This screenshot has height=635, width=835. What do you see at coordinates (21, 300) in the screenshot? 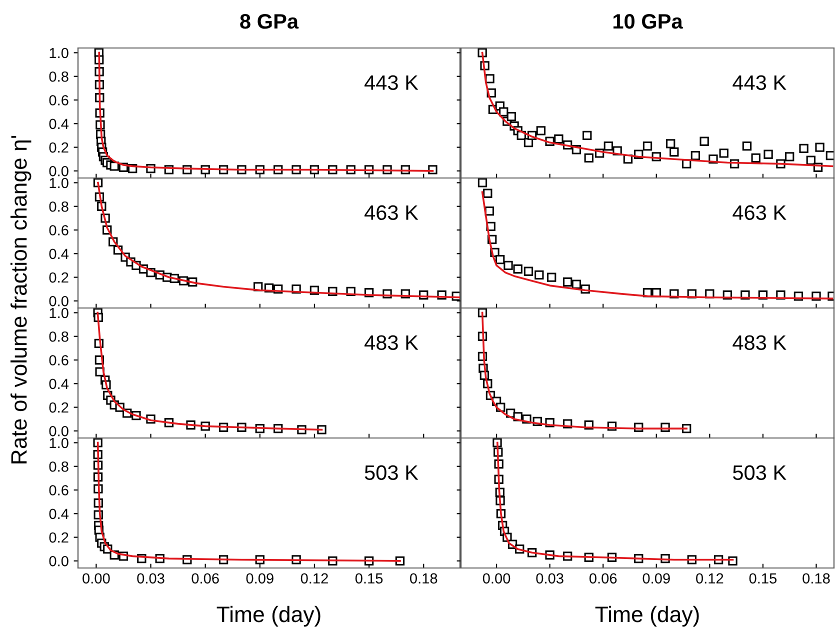
I see `y-axis-title: Rate of volume fraction change η'` at bounding box center [21, 300].